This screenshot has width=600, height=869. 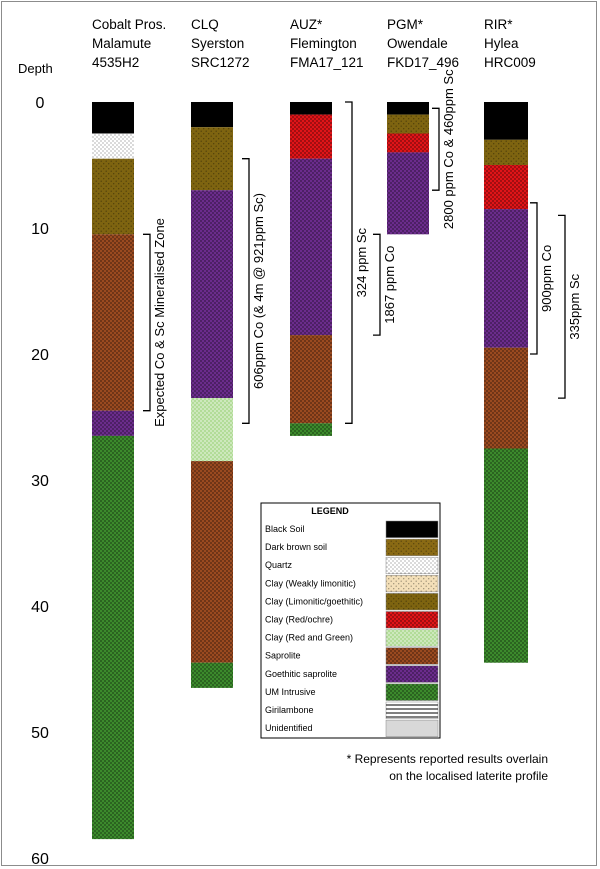 I want to click on bracket-label: 335ppm Sc, so click(x=574, y=306).